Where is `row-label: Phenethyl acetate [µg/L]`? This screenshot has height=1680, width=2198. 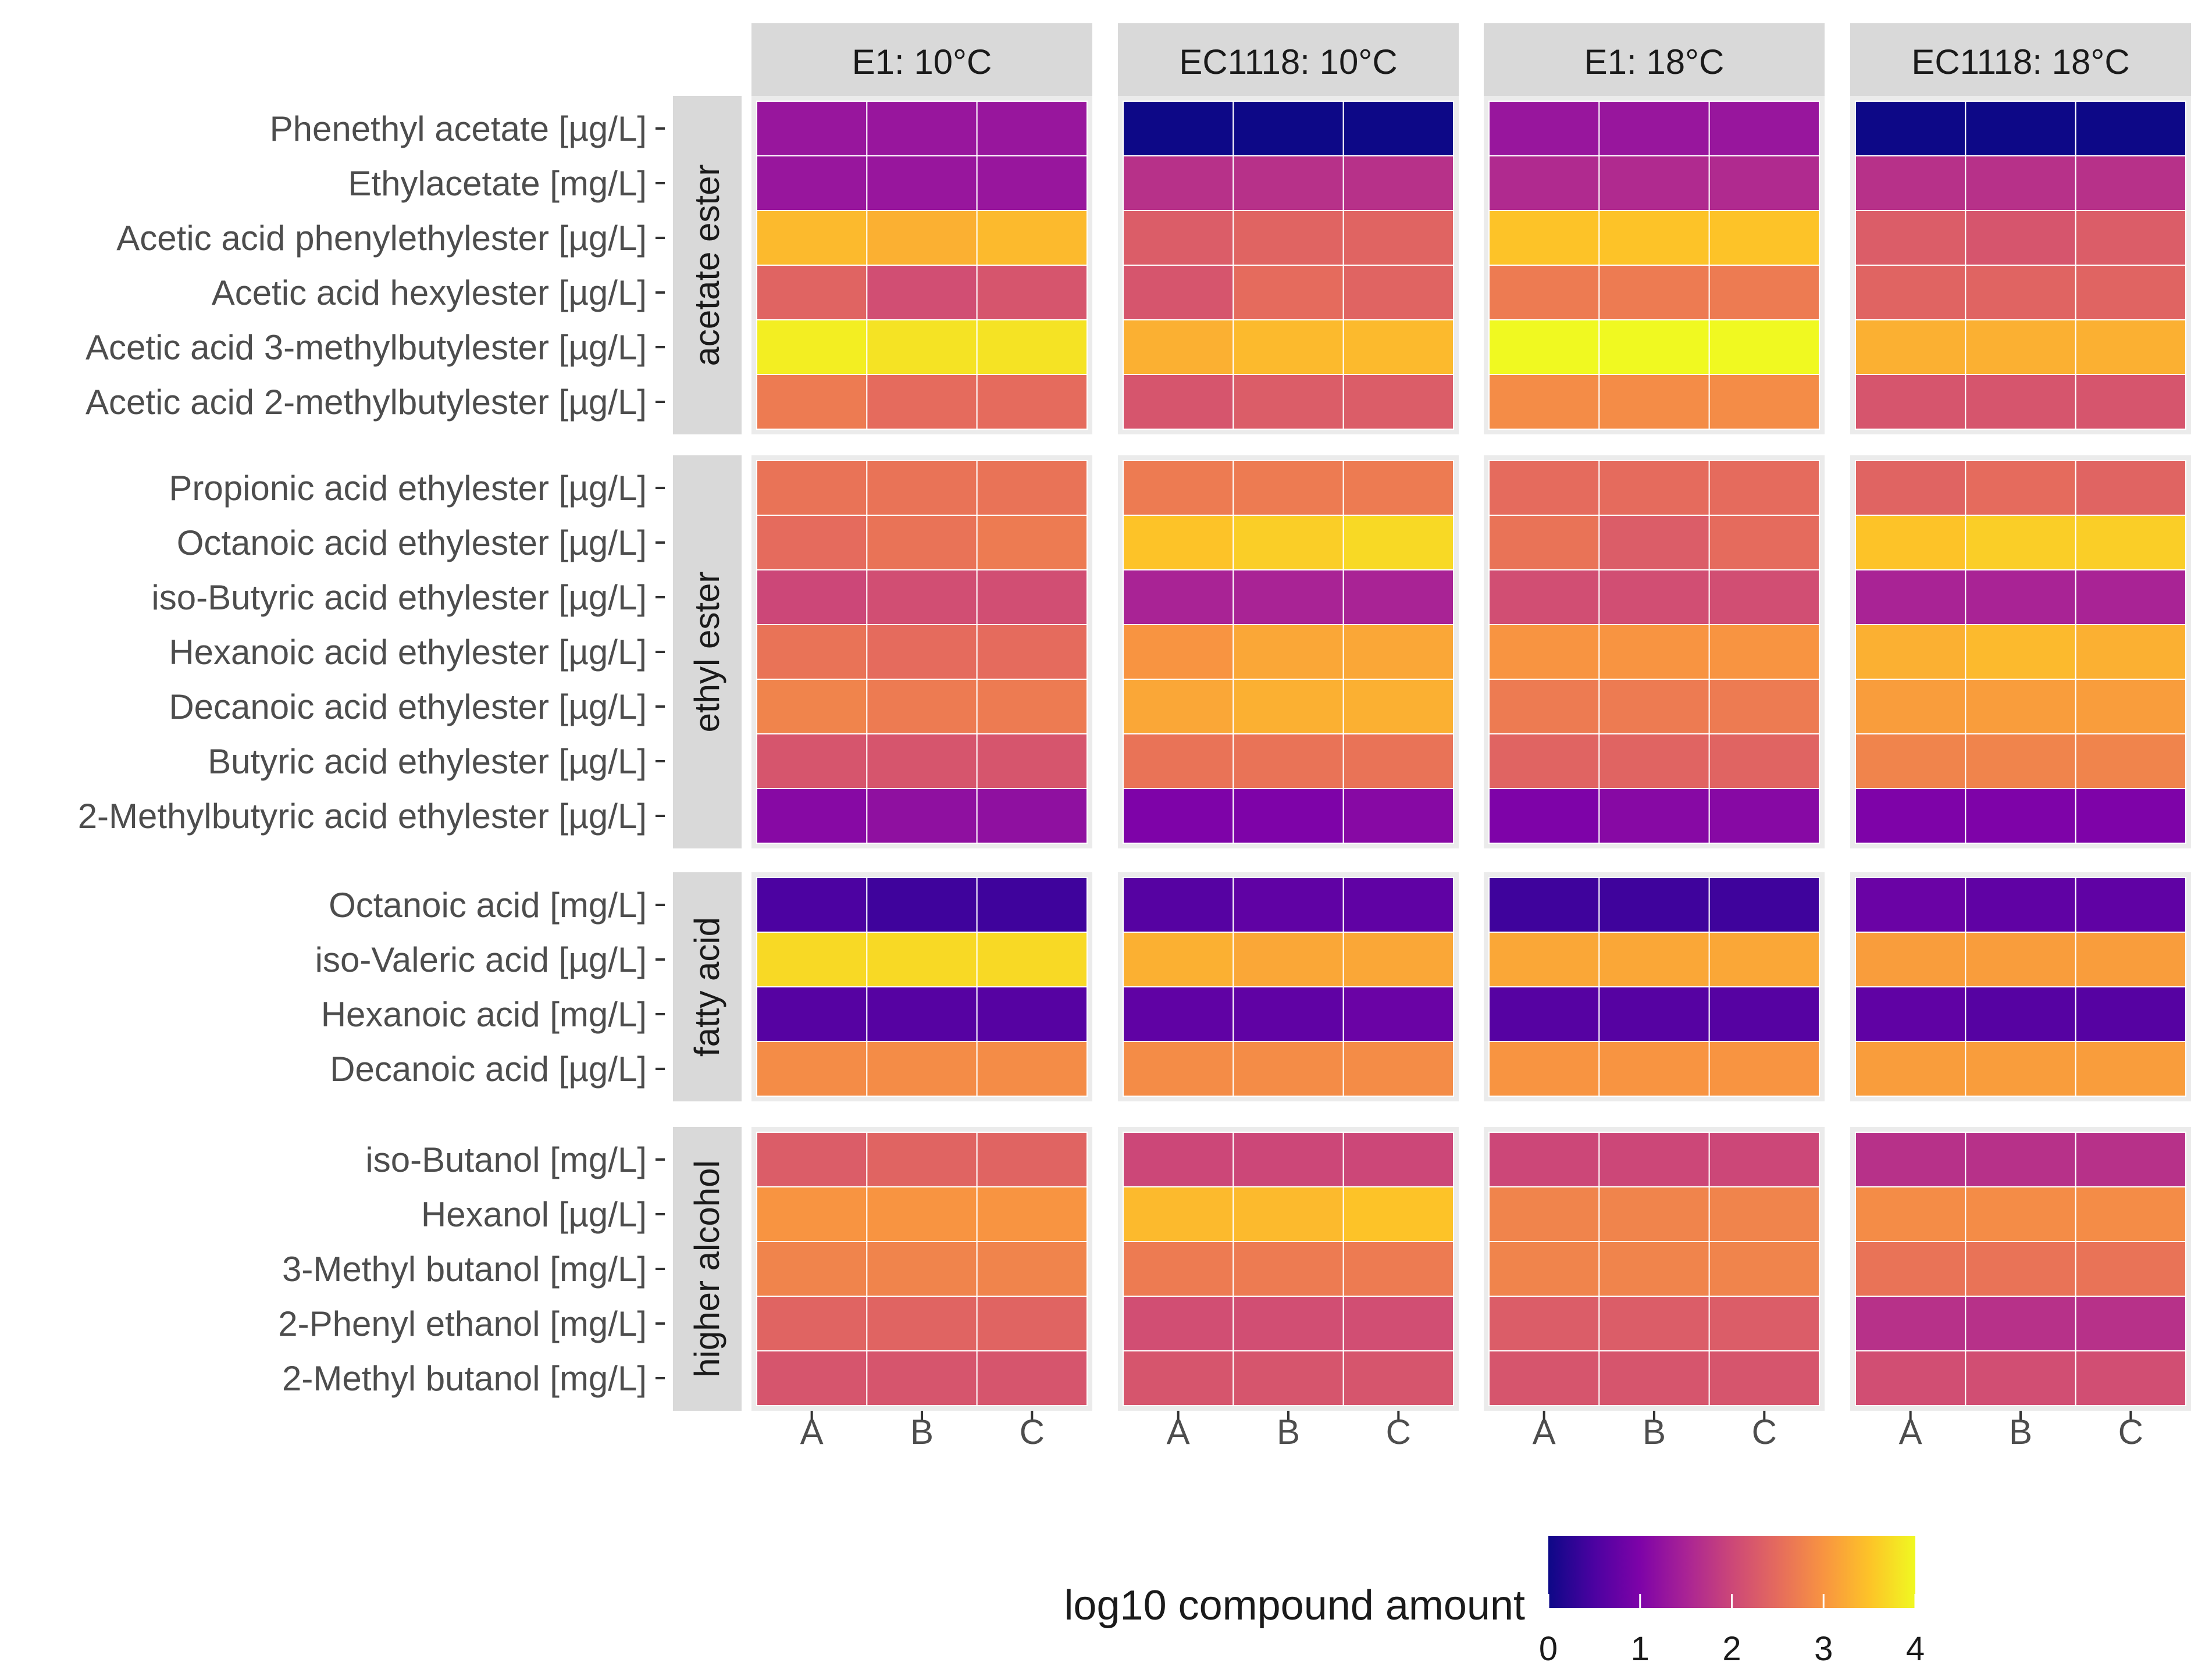 row-label: Phenethyl acetate [µg/L] is located at coordinates (459, 128).